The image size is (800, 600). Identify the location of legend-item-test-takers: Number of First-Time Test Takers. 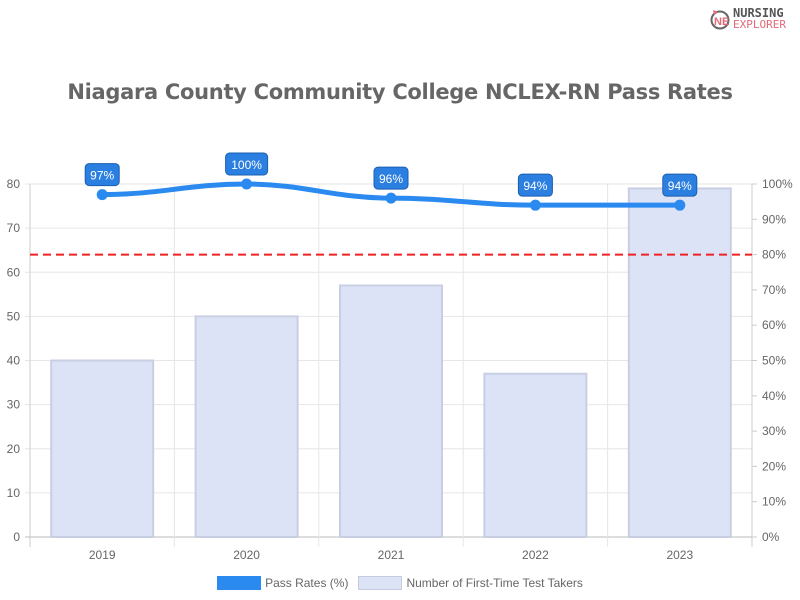
(470, 583).